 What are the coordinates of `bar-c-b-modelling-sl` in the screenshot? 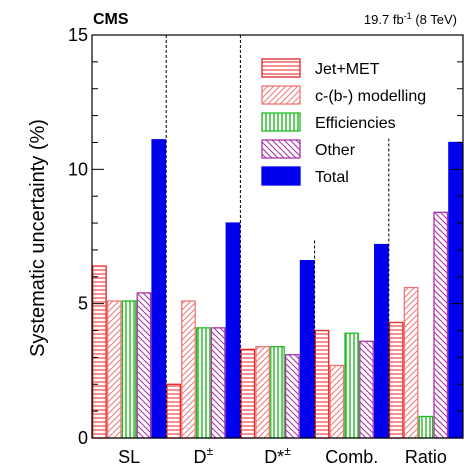 It's located at (114, 369).